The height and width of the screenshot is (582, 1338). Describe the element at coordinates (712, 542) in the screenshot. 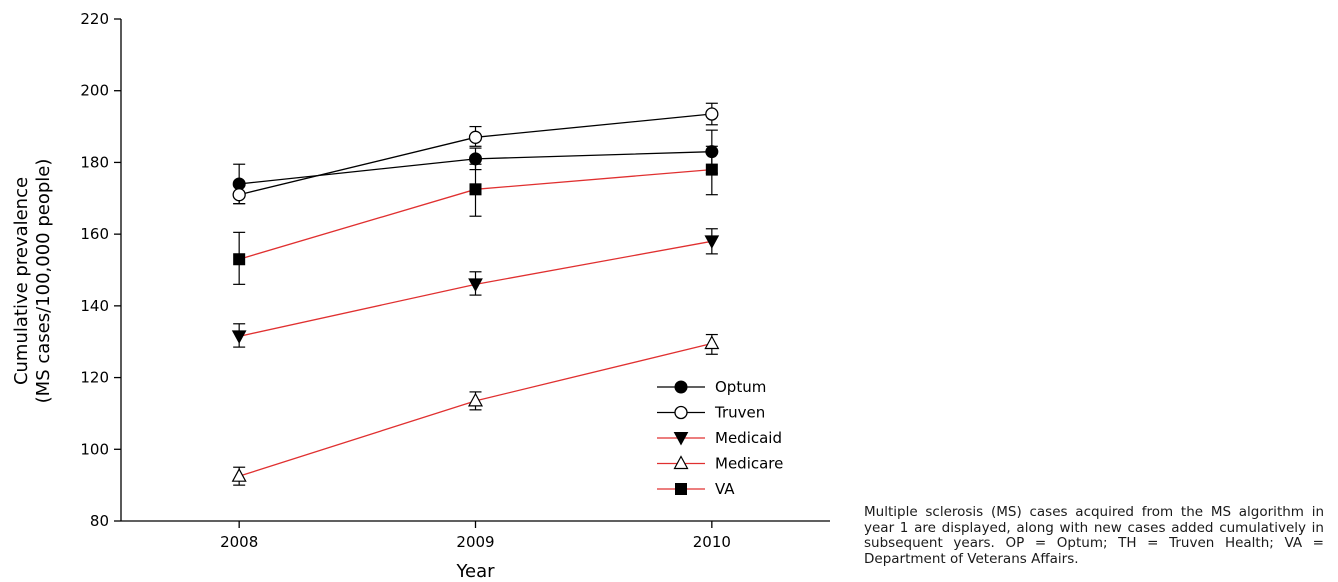

I see `x-tick-label: 2010` at that location.